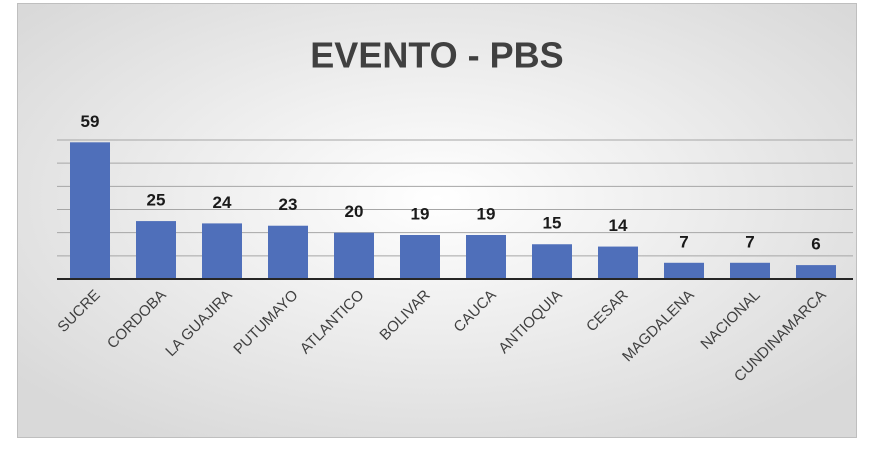 The image size is (869, 452). What do you see at coordinates (90, 121) in the screenshot?
I see `data-label: 59` at bounding box center [90, 121].